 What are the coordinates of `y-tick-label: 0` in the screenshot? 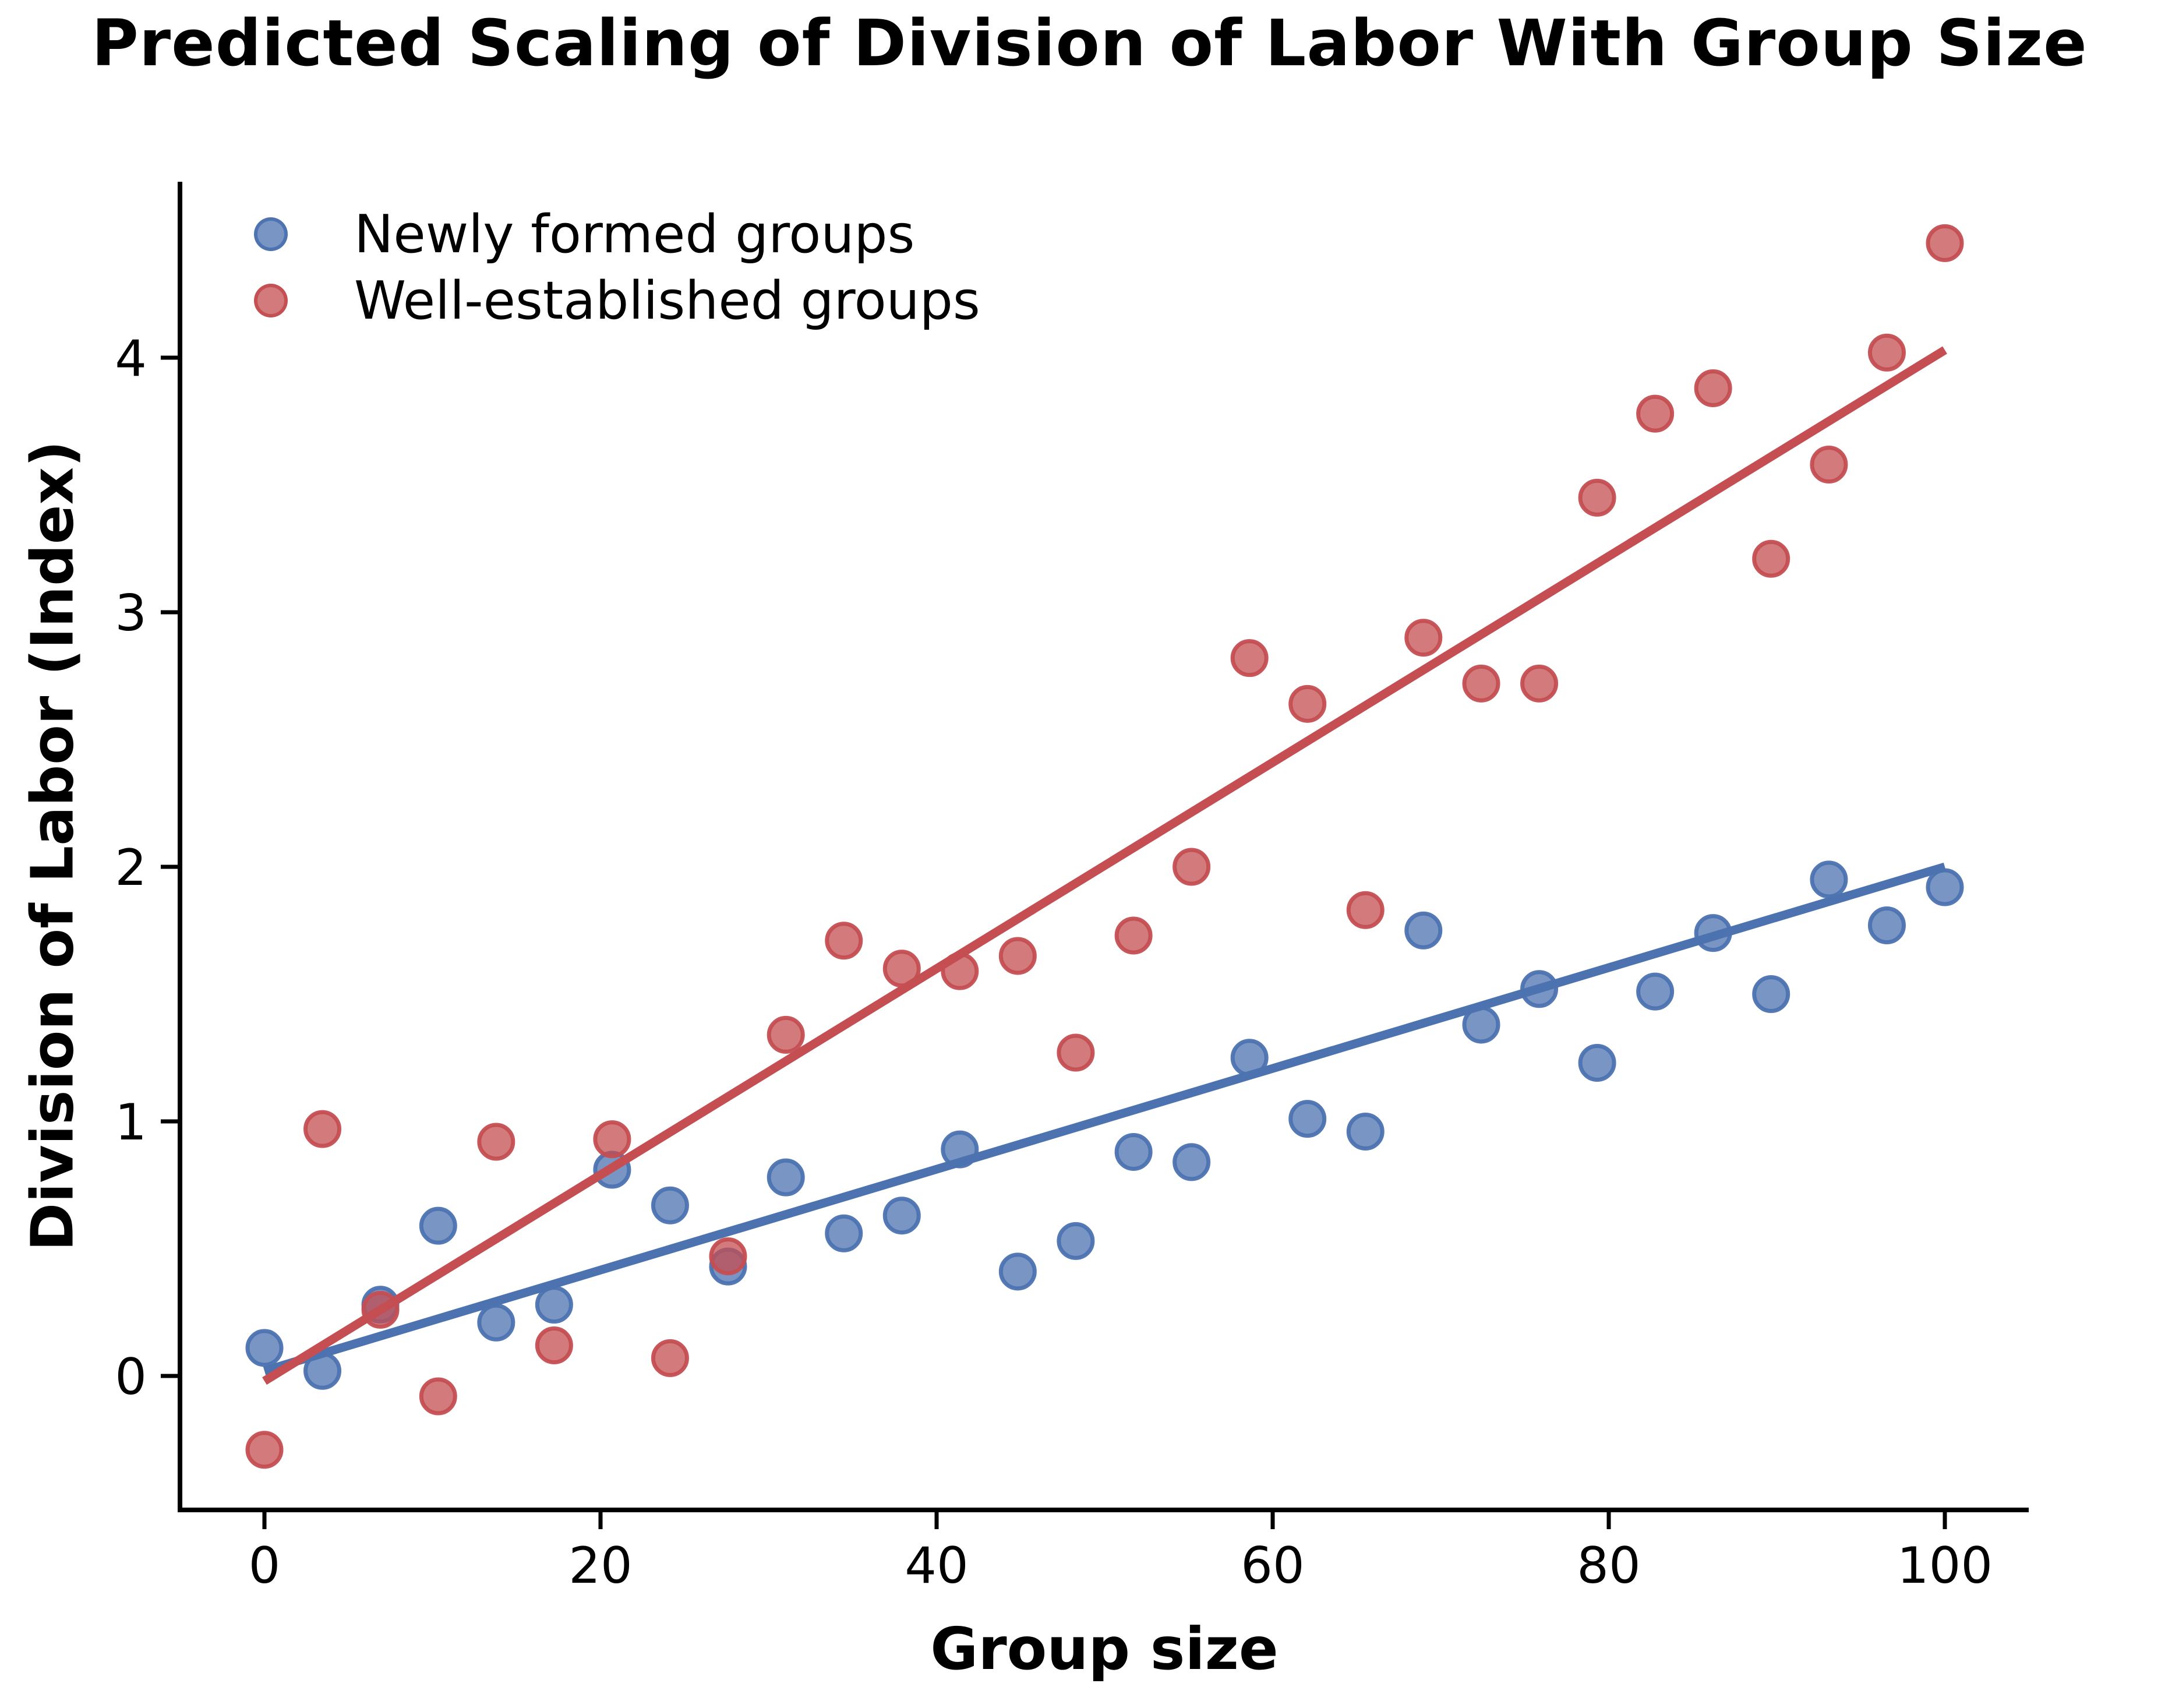 It's located at (131, 1377).